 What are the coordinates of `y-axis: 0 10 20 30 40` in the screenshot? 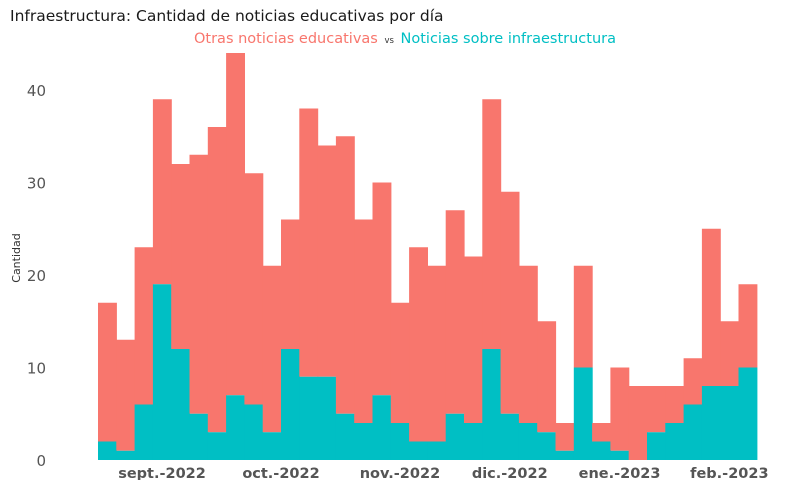 It's located at (36, 276).